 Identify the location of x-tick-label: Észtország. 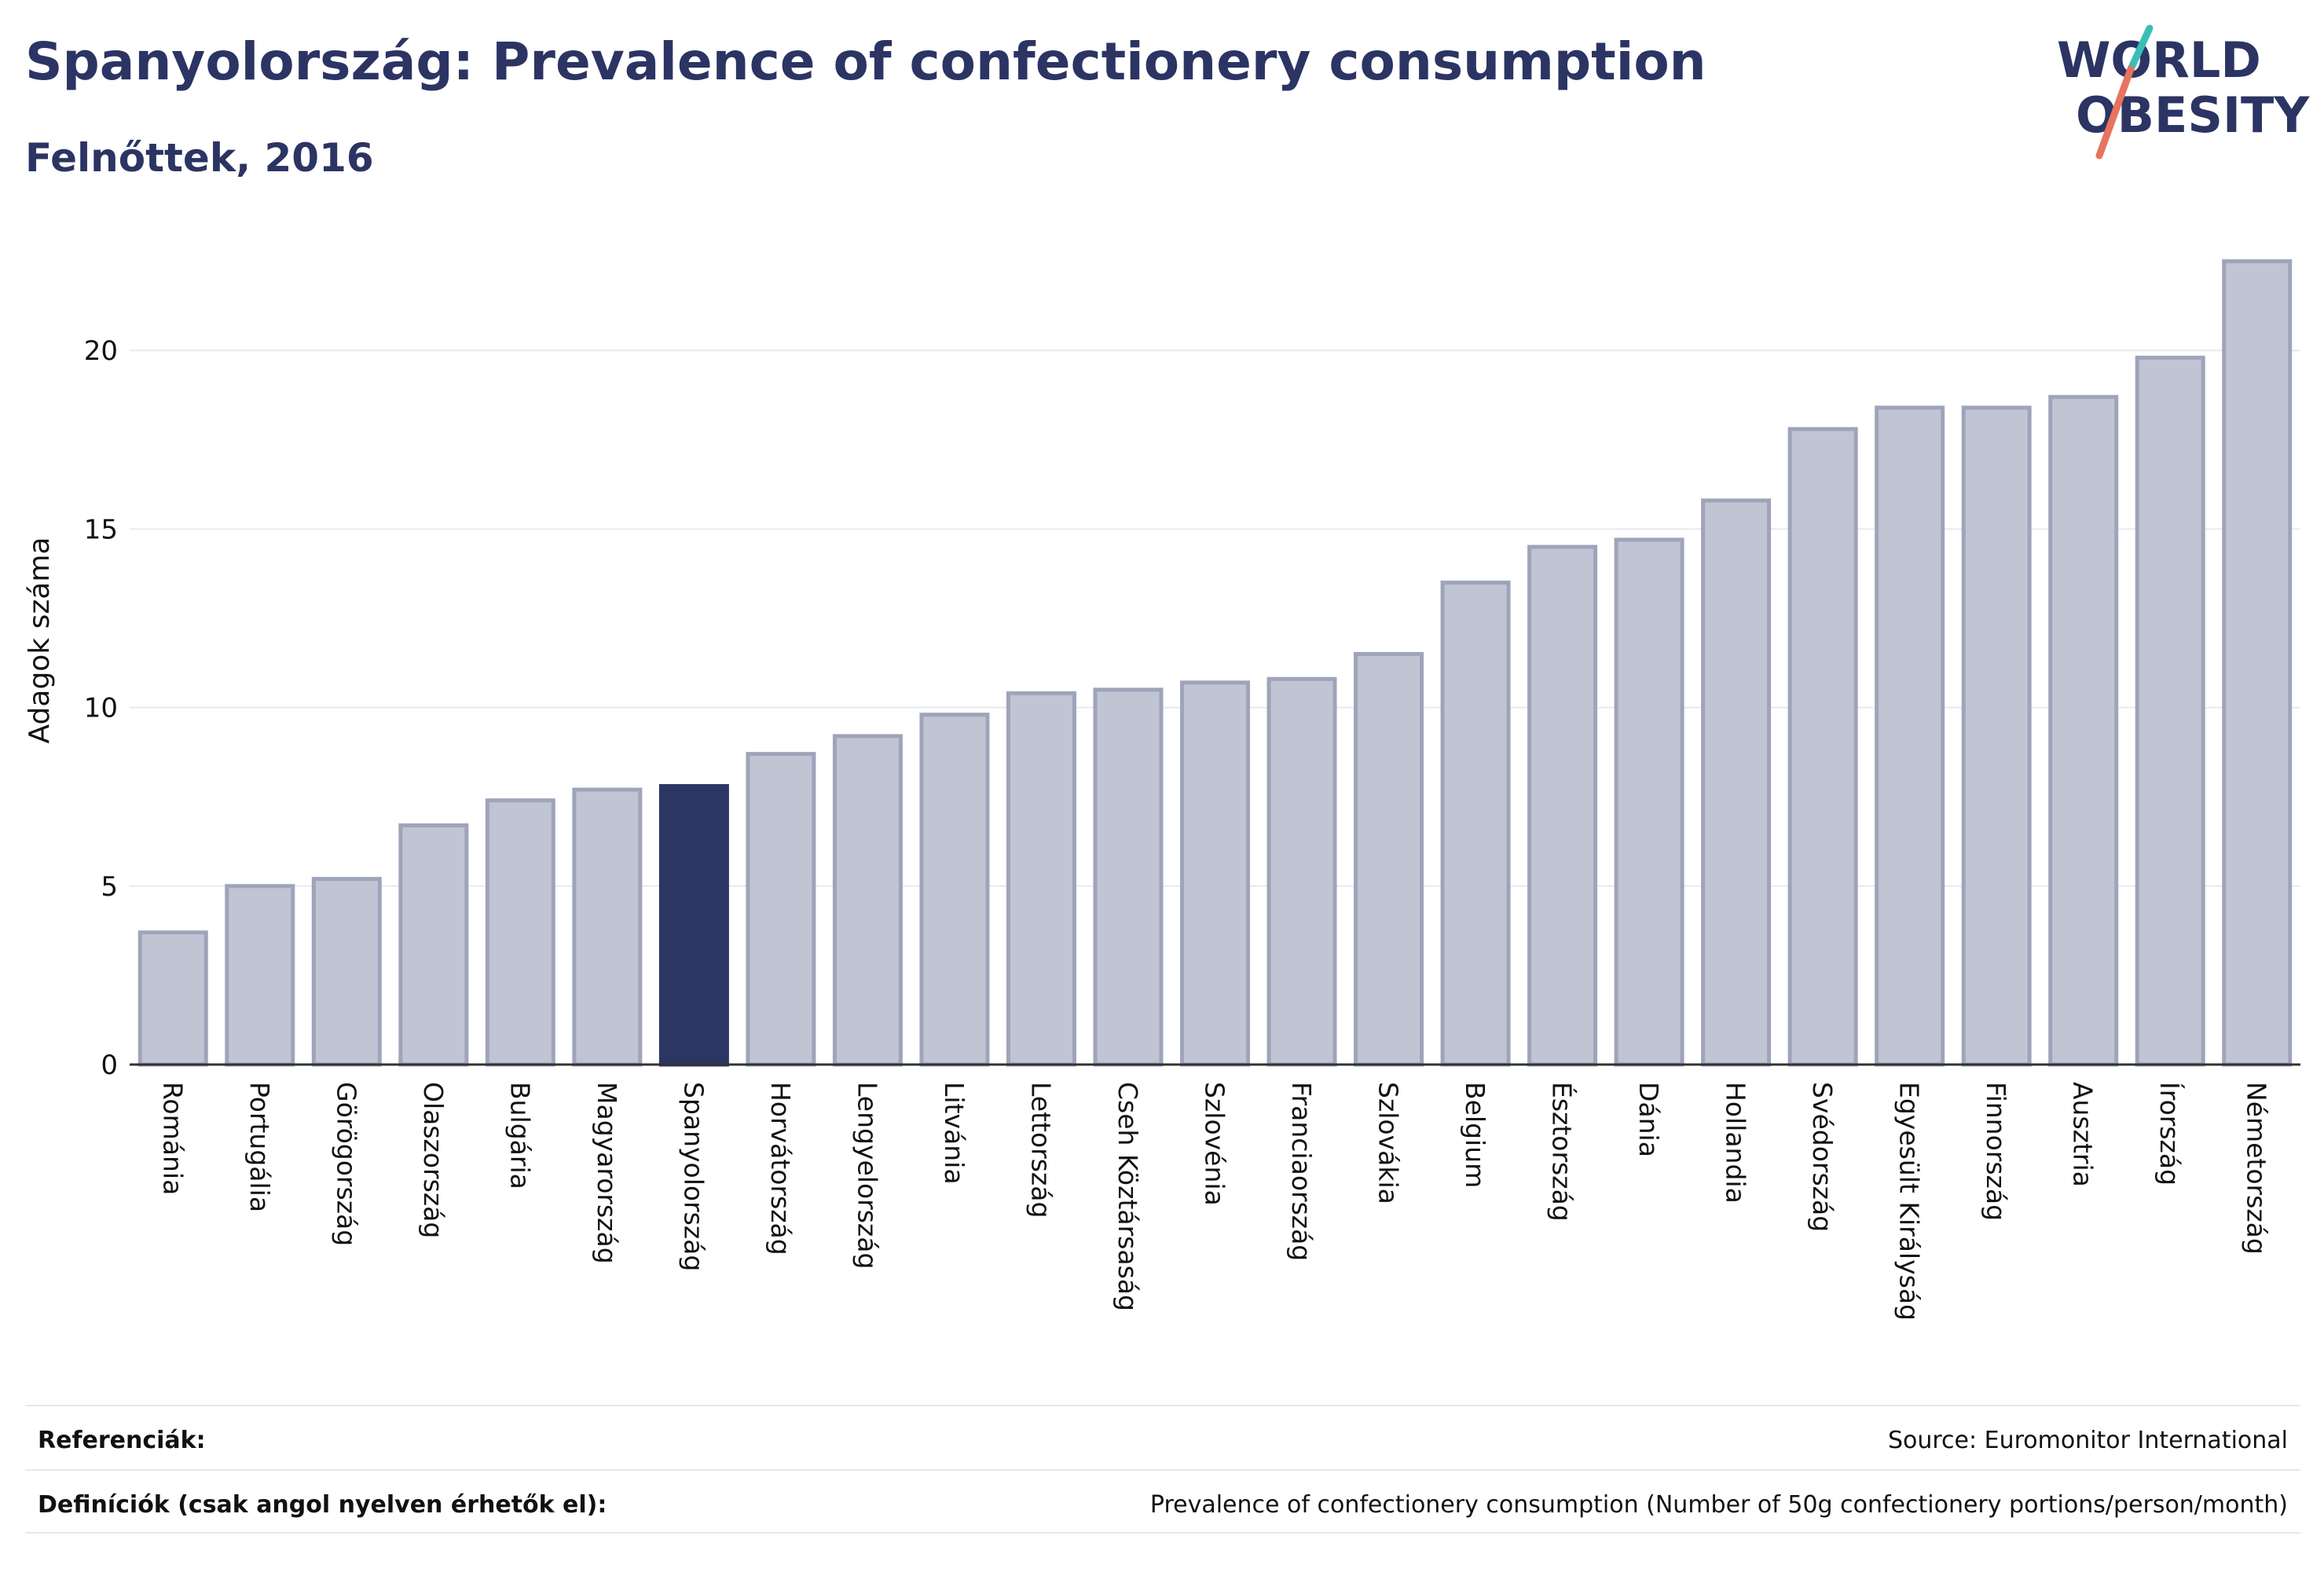
(1562, 1152).